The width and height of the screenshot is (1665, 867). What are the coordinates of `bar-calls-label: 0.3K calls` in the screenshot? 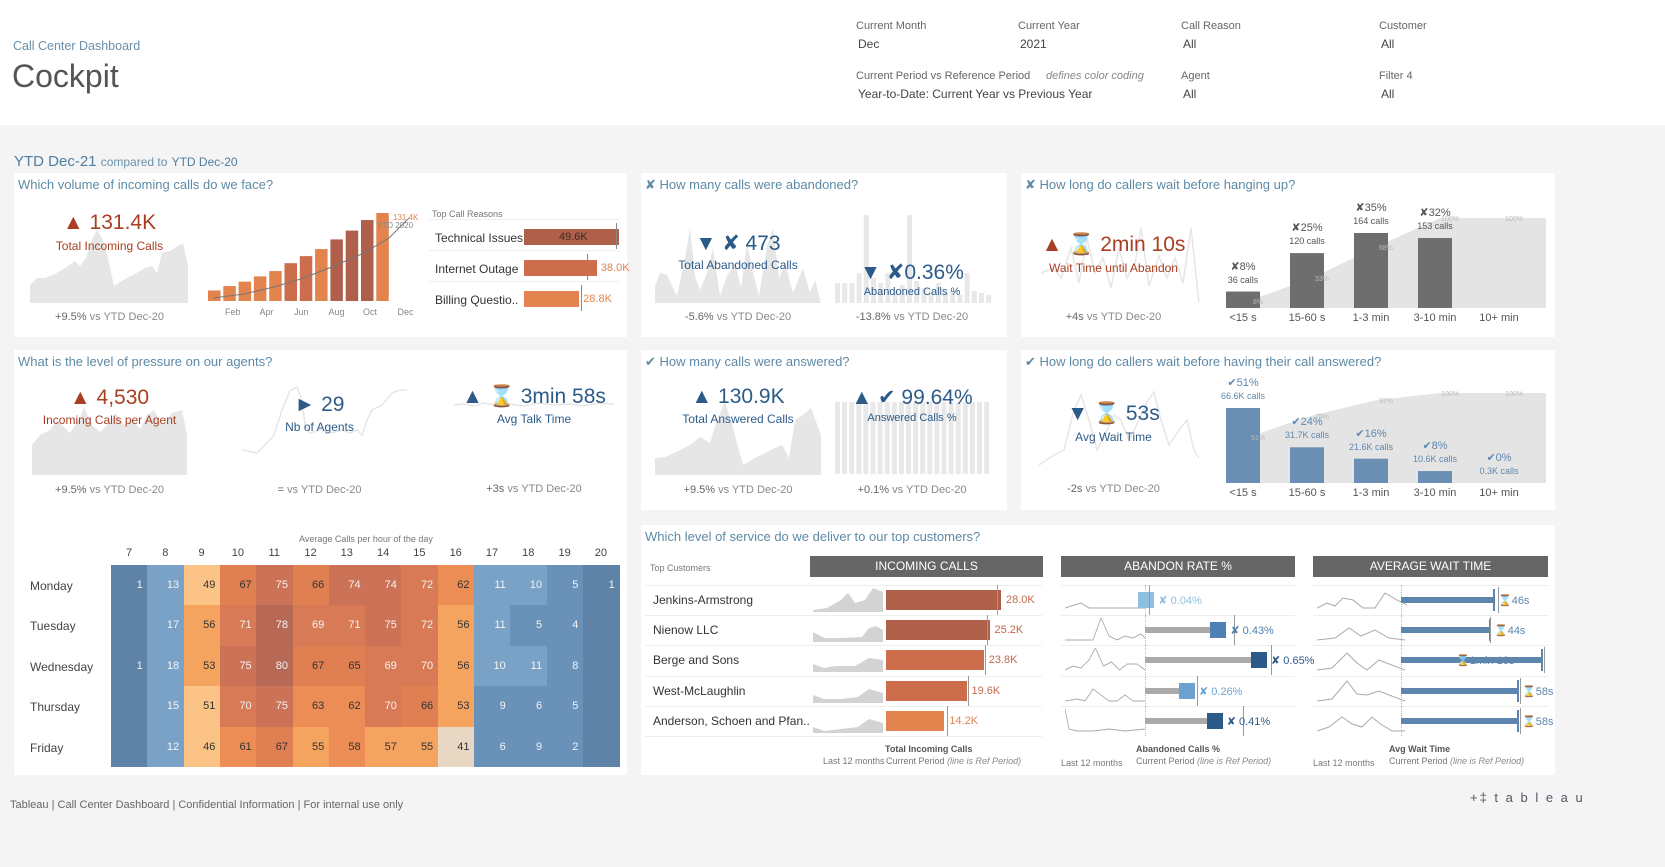 It's located at (1499, 470).